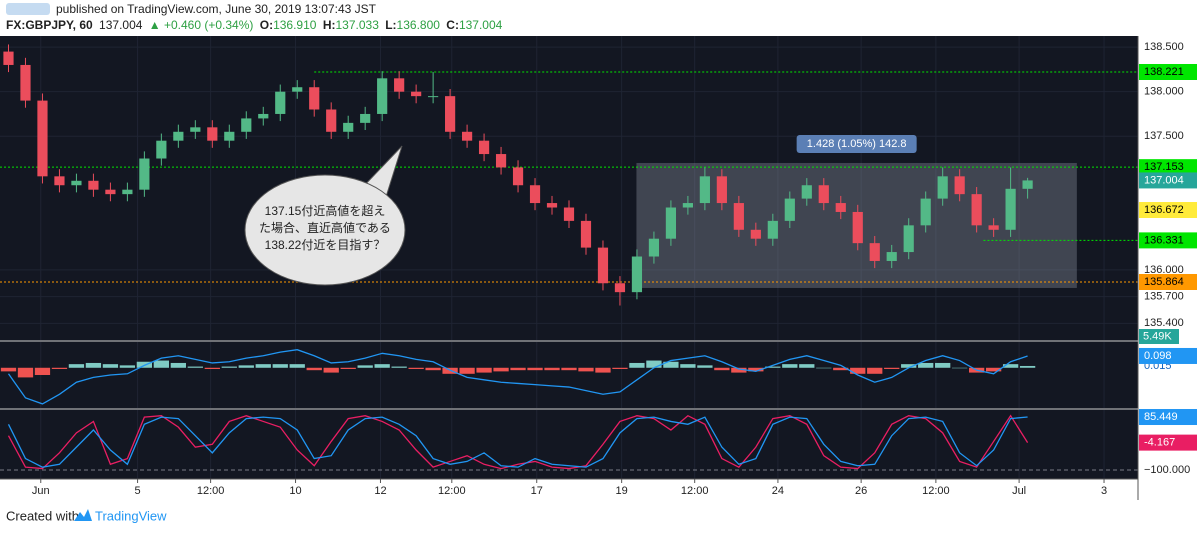 The image size is (1200, 537). I want to click on price-badge-label: 137.004, so click(1164, 180).